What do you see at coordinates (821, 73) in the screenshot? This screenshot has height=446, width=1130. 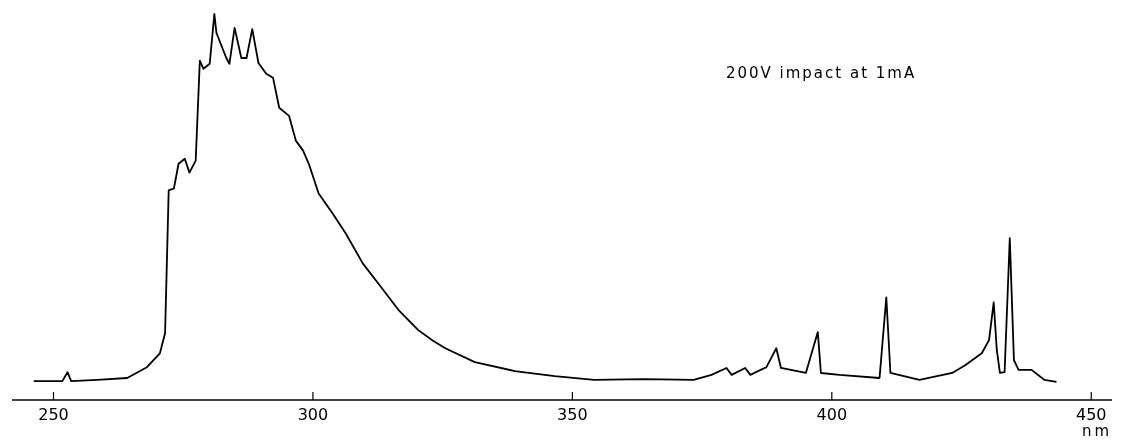 I see `annotation: 200V impact at 1mA` at bounding box center [821, 73].